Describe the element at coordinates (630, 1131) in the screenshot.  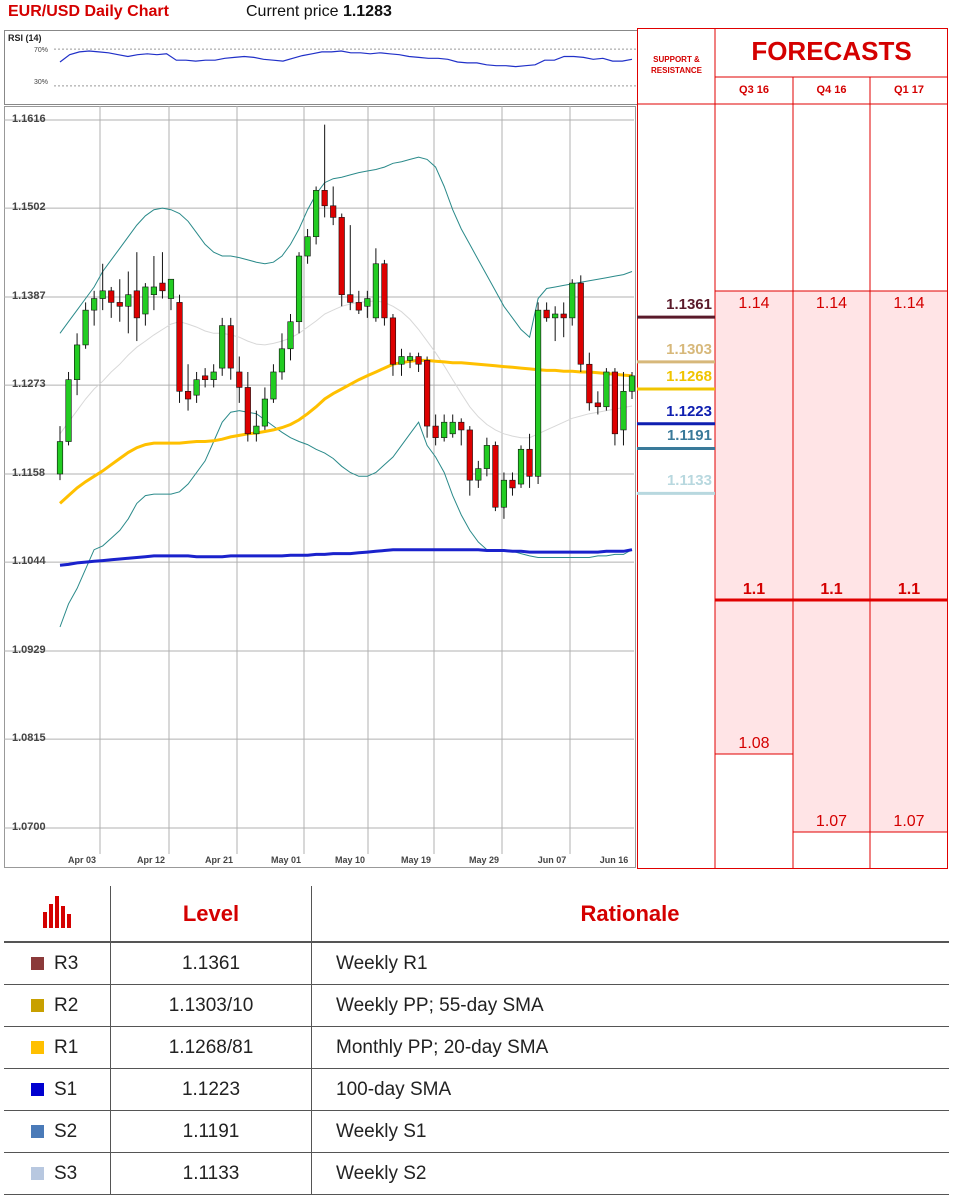
I see `level-rationale: Weekly S1` at that location.